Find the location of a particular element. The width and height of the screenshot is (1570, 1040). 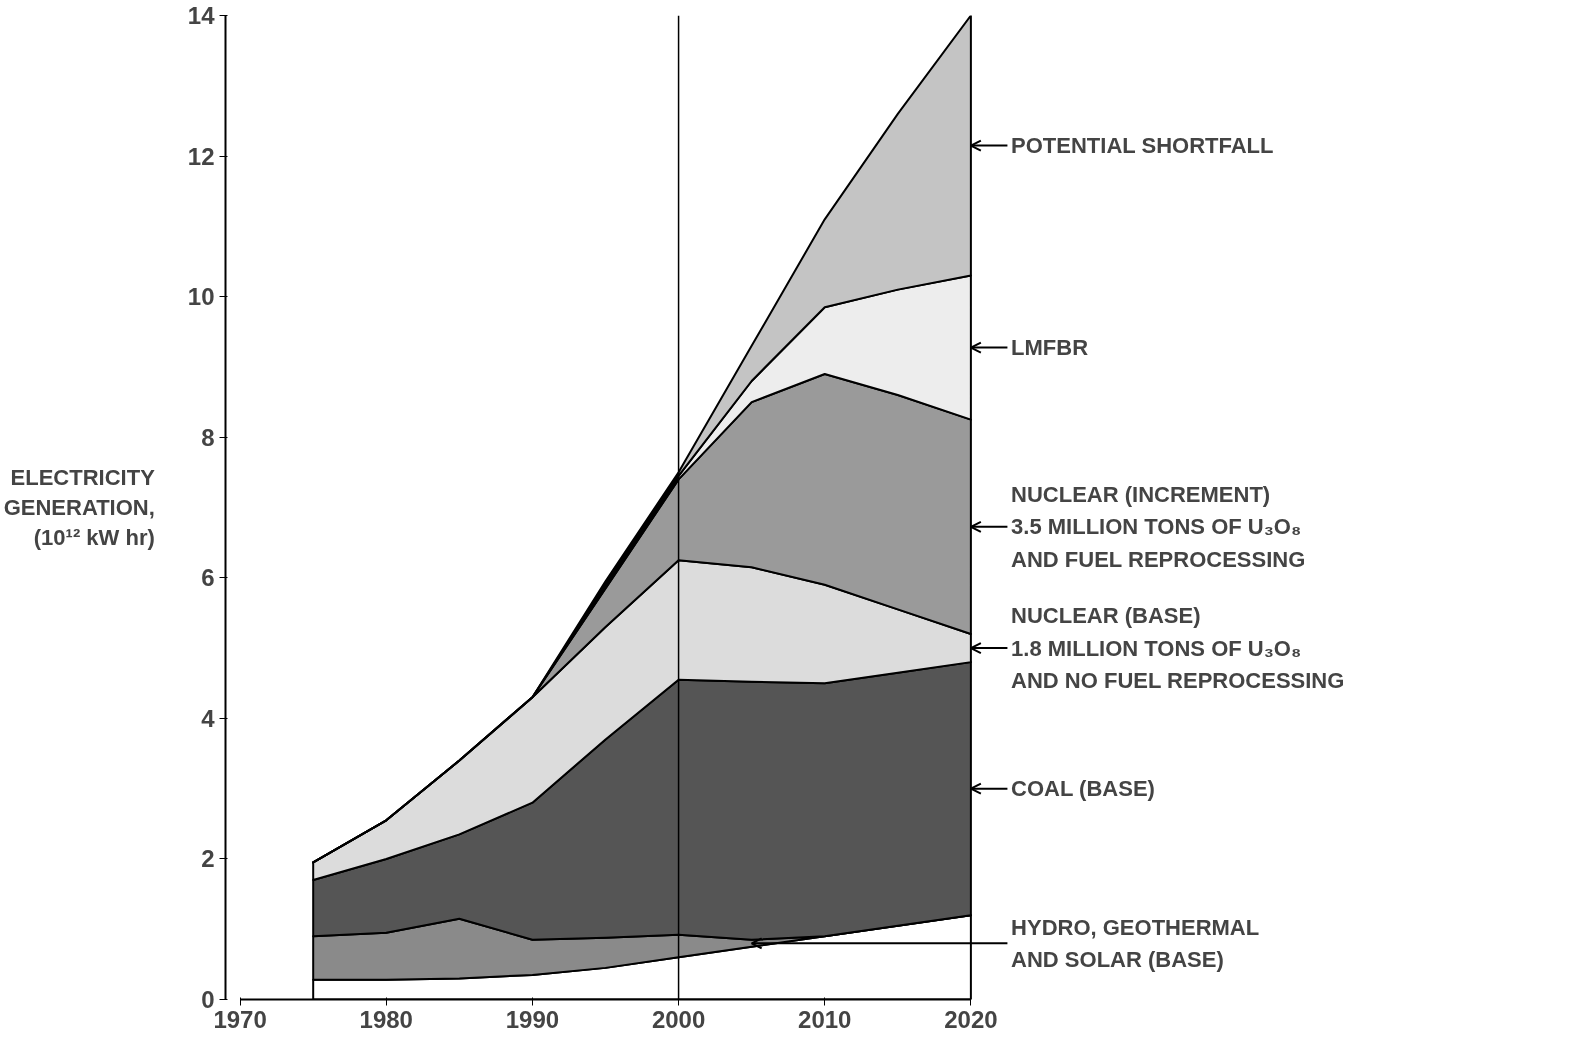

x-tick-label: 1970 is located at coordinates (240, 1019).